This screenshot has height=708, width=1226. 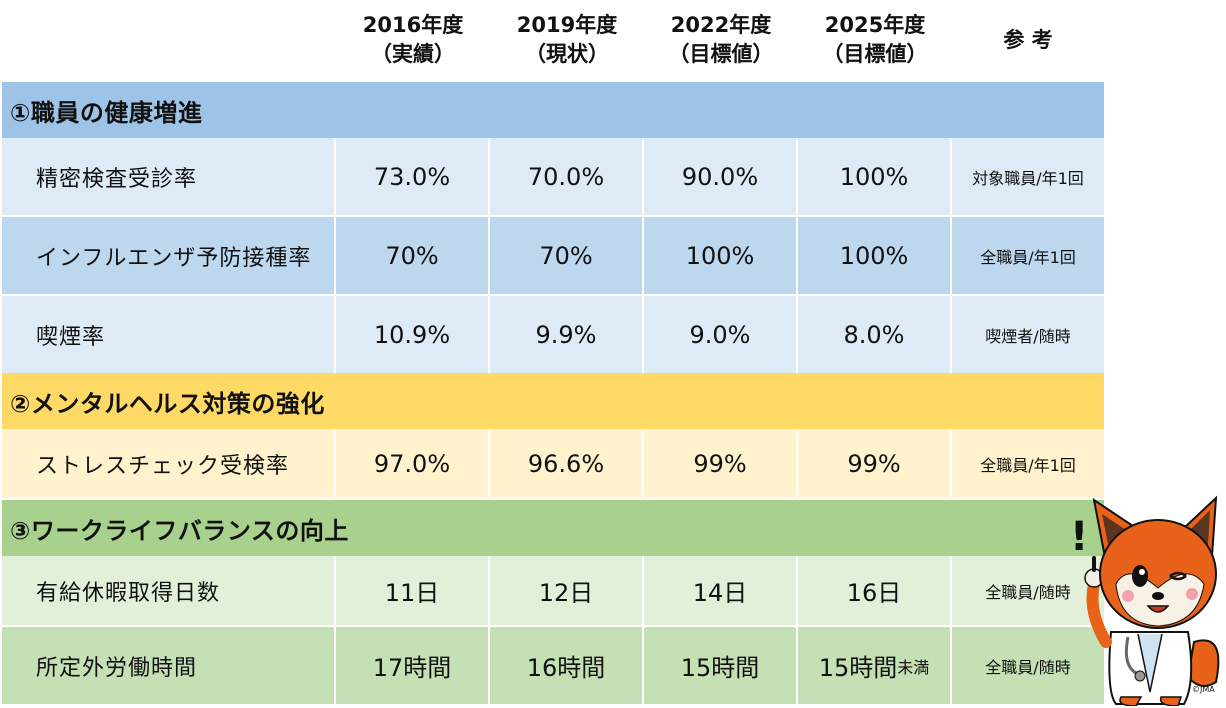 I want to click on value-2019: 70%, so click(x=567, y=255).